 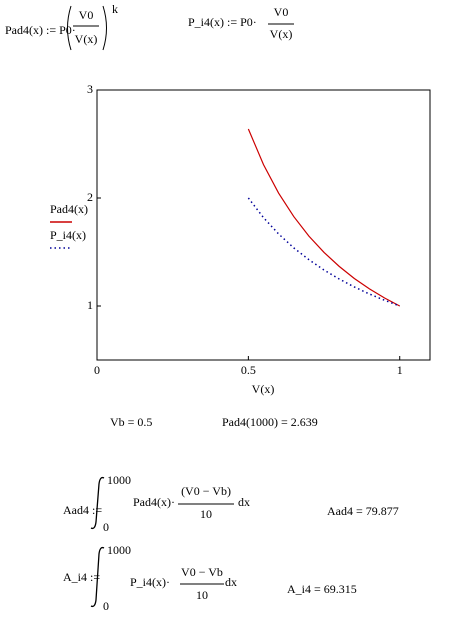 What do you see at coordinates (82, 510) in the screenshot?
I see `integral-lhs: Aad4 :=` at bounding box center [82, 510].